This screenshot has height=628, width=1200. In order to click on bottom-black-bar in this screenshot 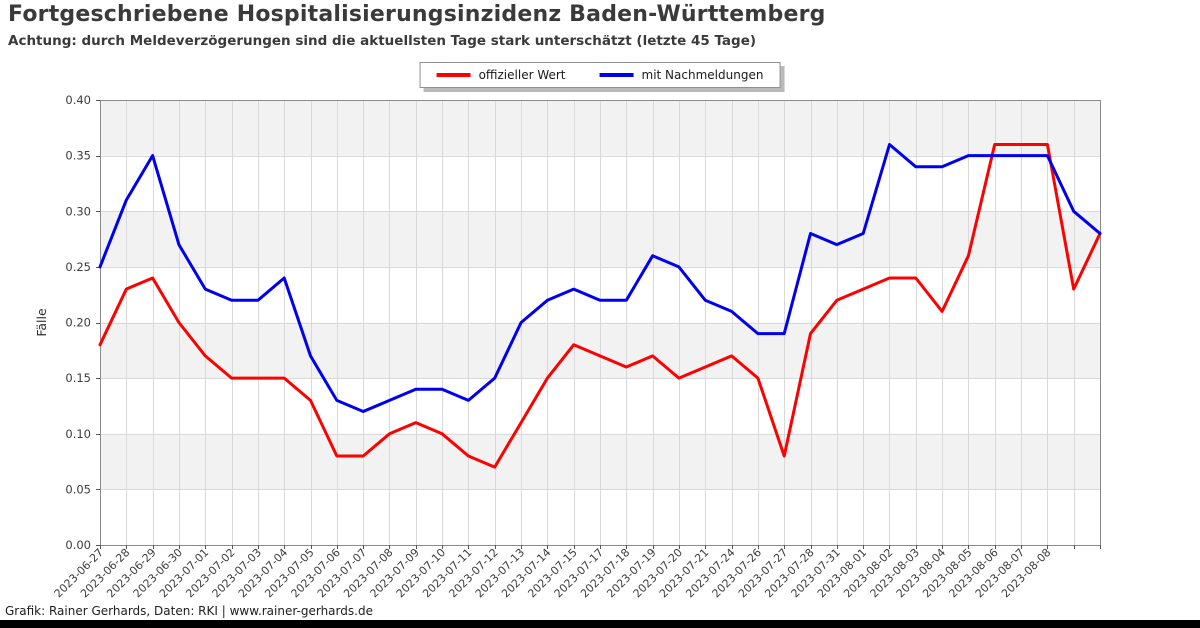, I will do `click(600, 624)`.